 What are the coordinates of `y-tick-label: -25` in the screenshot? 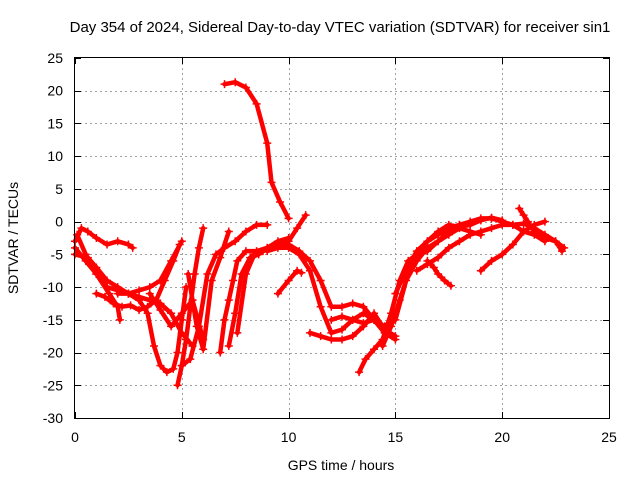 It's located at (53, 385).